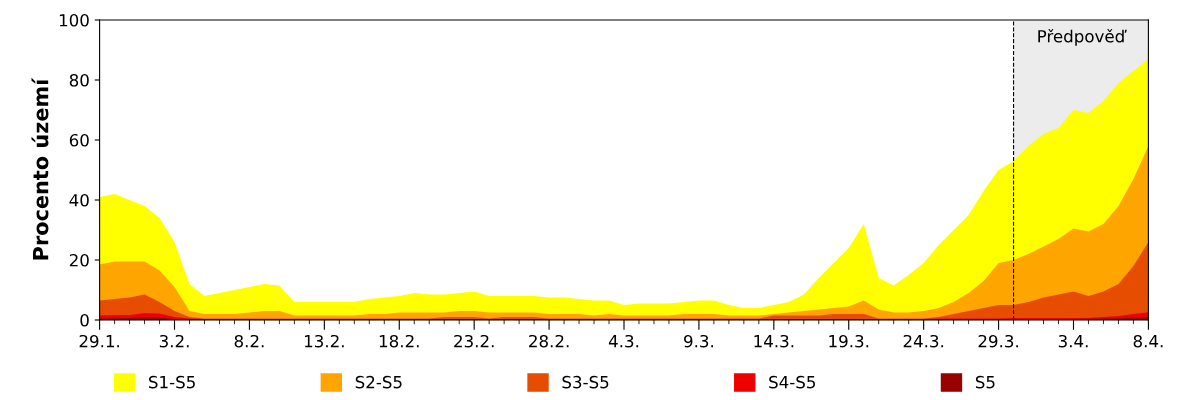  Describe the element at coordinates (623, 341) in the screenshot. I see `x-tick-label: 4.3.` at that location.